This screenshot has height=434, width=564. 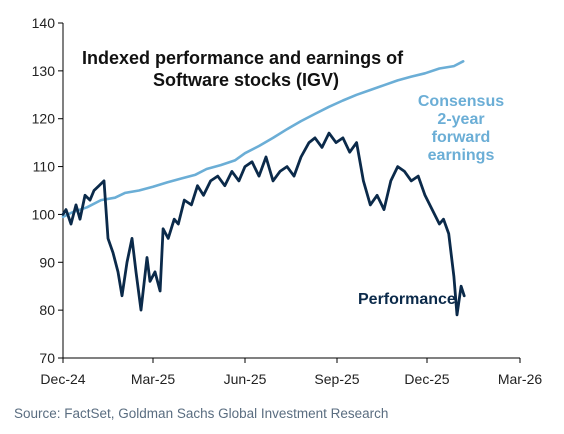 What do you see at coordinates (245, 379) in the screenshot?
I see `x-tick-label: Jun-25` at bounding box center [245, 379].